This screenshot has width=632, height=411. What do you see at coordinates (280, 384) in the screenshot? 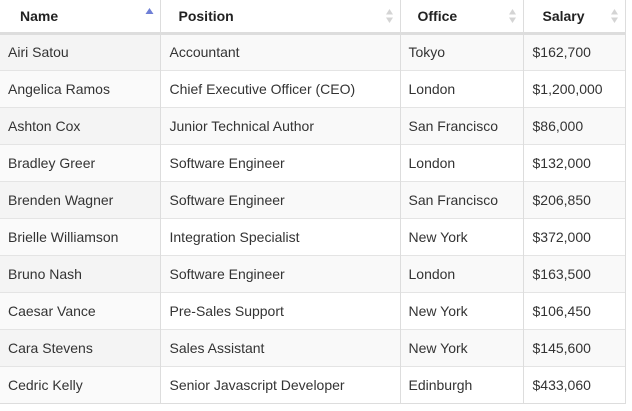
I see `cell-position: Senior Javascript Developer` at bounding box center [280, 384].